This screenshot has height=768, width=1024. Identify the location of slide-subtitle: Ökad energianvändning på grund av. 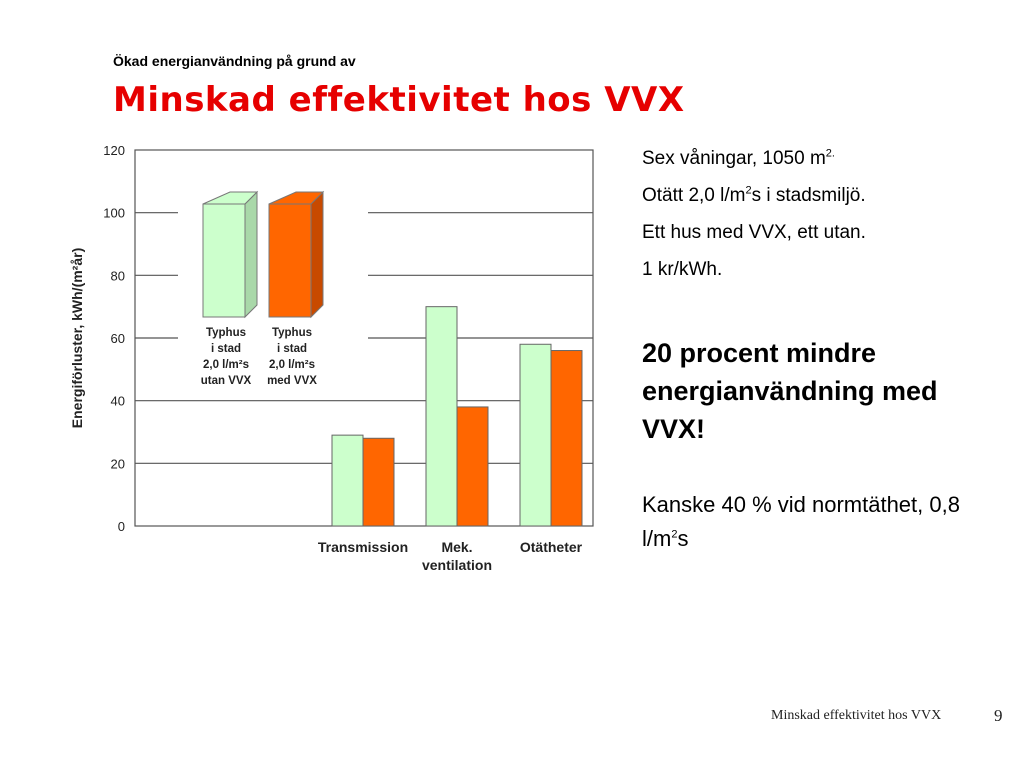
(234, 61).